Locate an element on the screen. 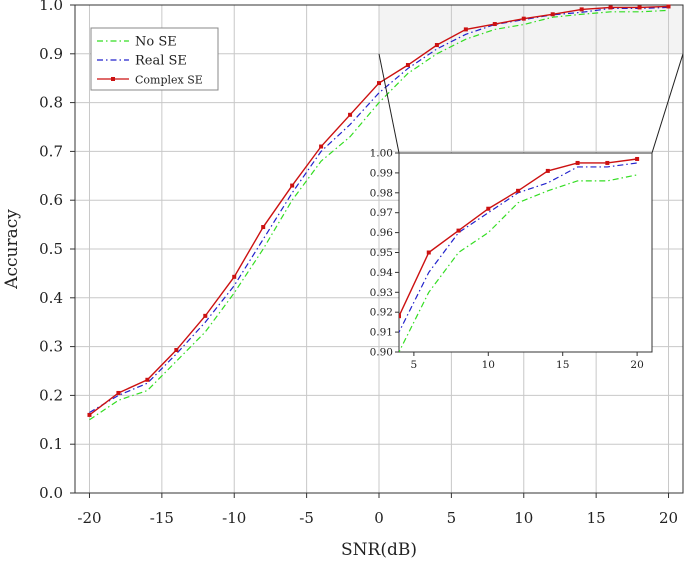  y-tick-label: 0.9 is located at coordinates (51, 54).